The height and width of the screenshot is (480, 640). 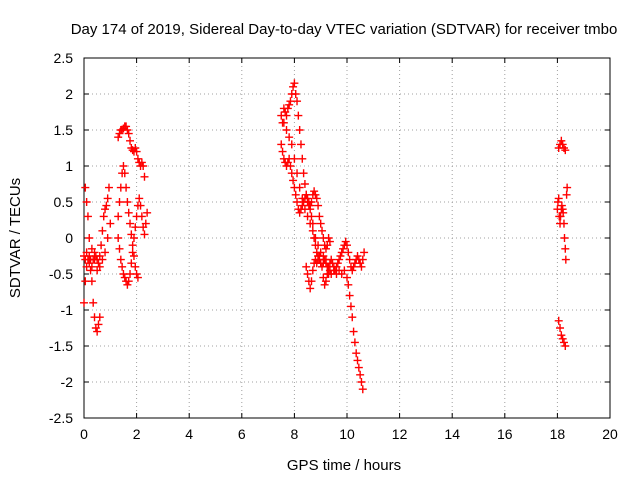 What do you see at coordinates (505, 434) in the screenshot?
I see `x-tick-label: 16` at bounding box center [505, 434].